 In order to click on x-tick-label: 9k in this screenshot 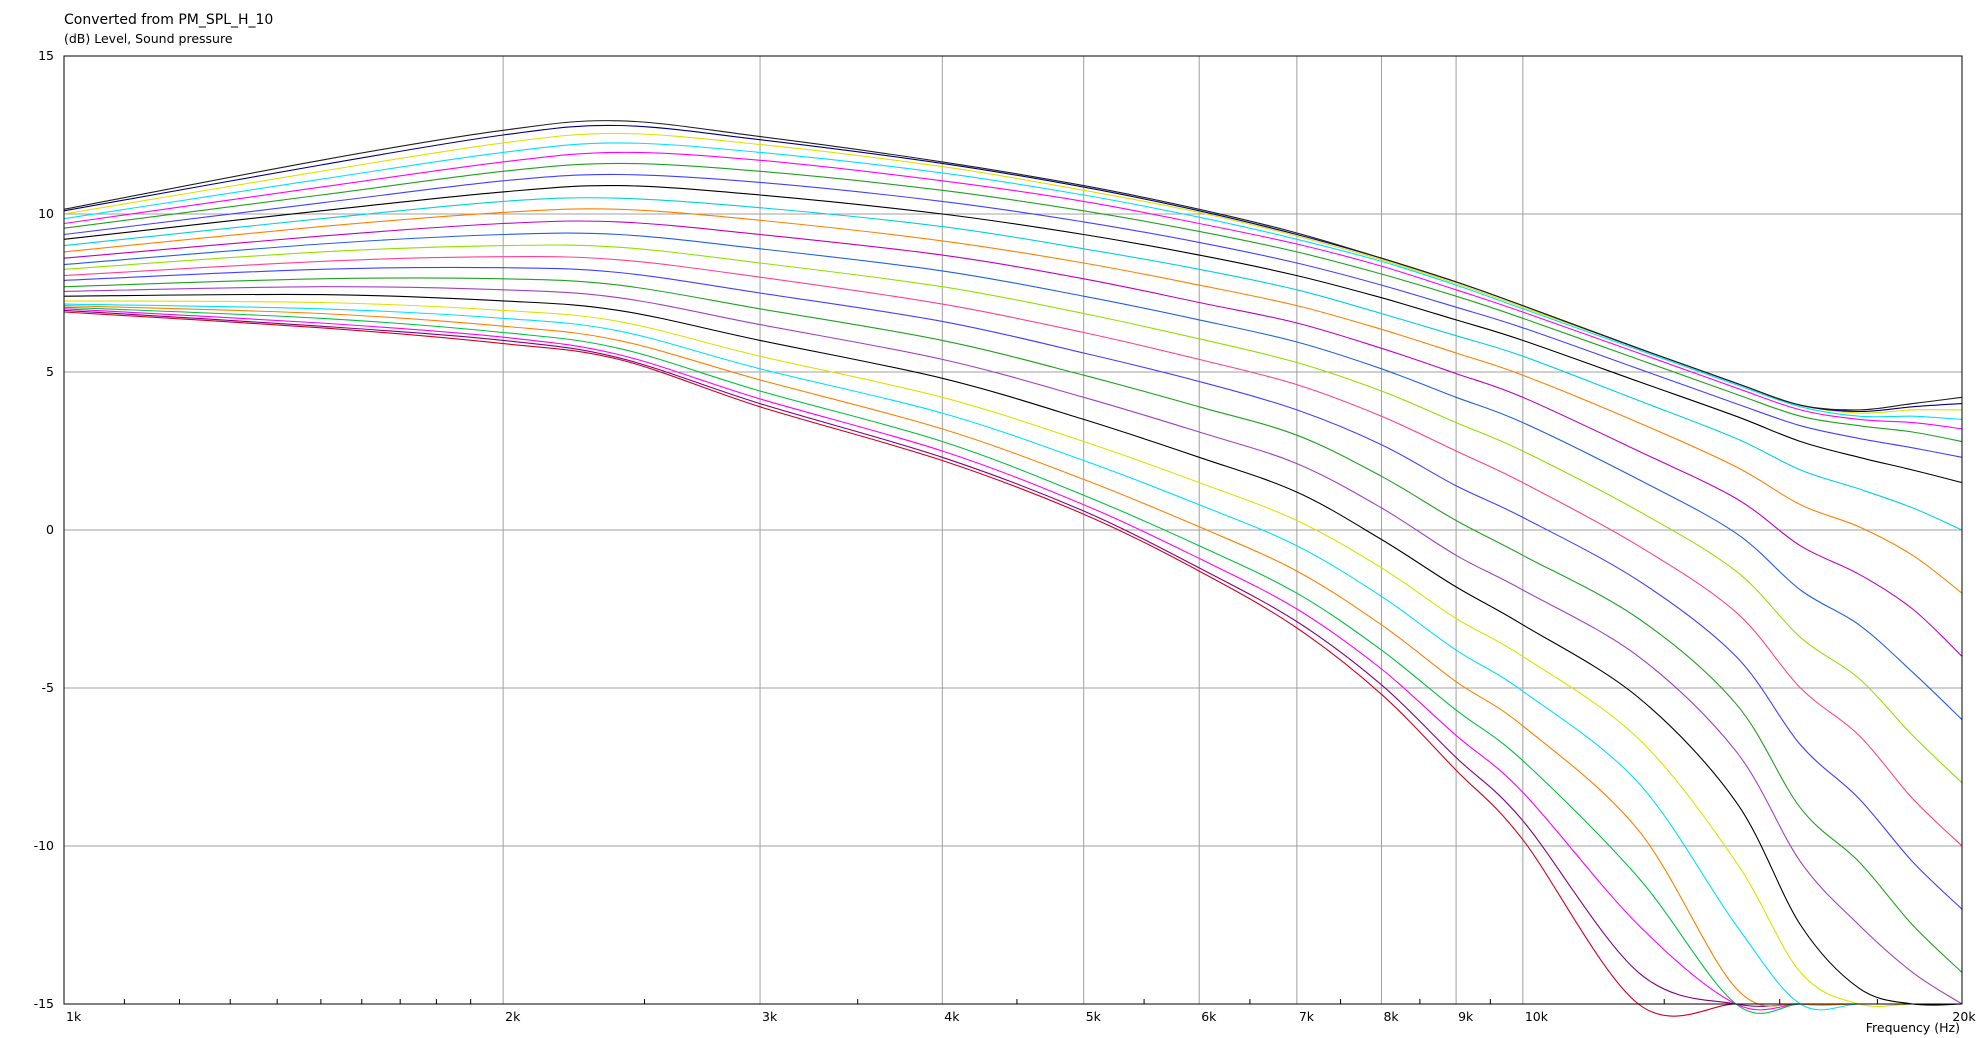, I will do `click(1466, 1016)`.